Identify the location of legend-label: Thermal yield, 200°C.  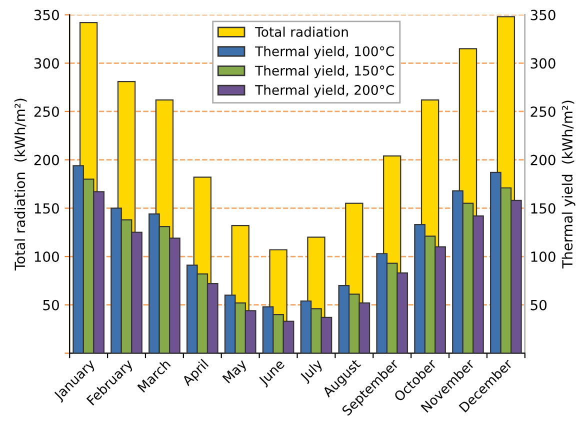
(324, 91).